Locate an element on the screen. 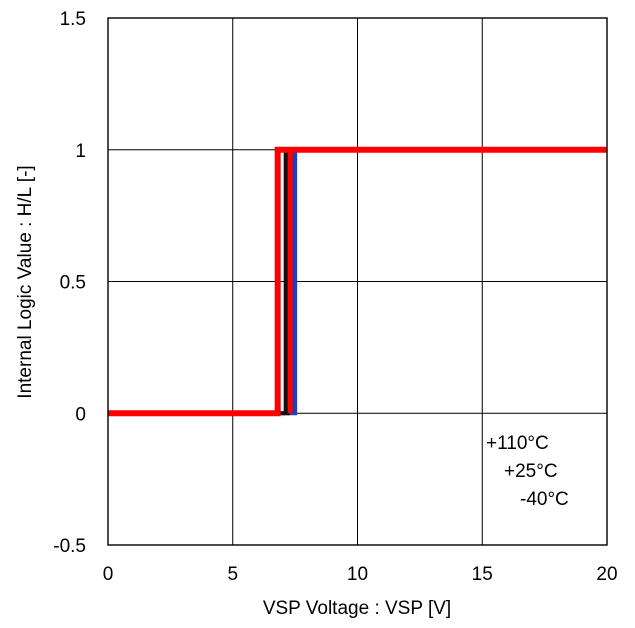 This screenshot has width=635, height=628. x-axis-title: VSP Voltage : VSP [V] is located at coordinates (357, 608).